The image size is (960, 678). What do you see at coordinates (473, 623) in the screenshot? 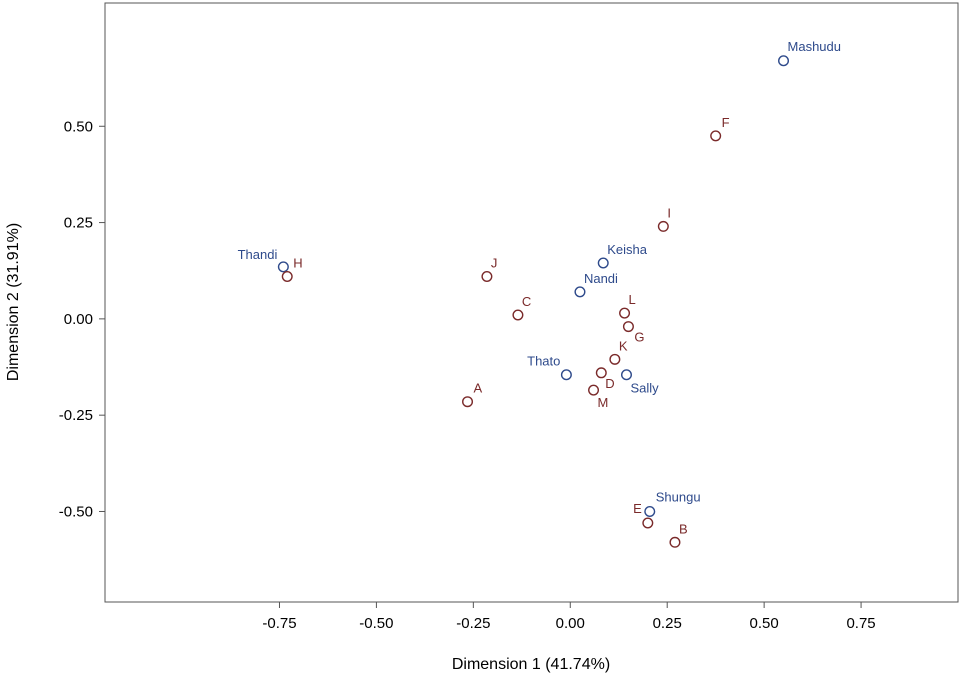
I see `x-tick-label: -0.25` at bounding box center [473, 623].